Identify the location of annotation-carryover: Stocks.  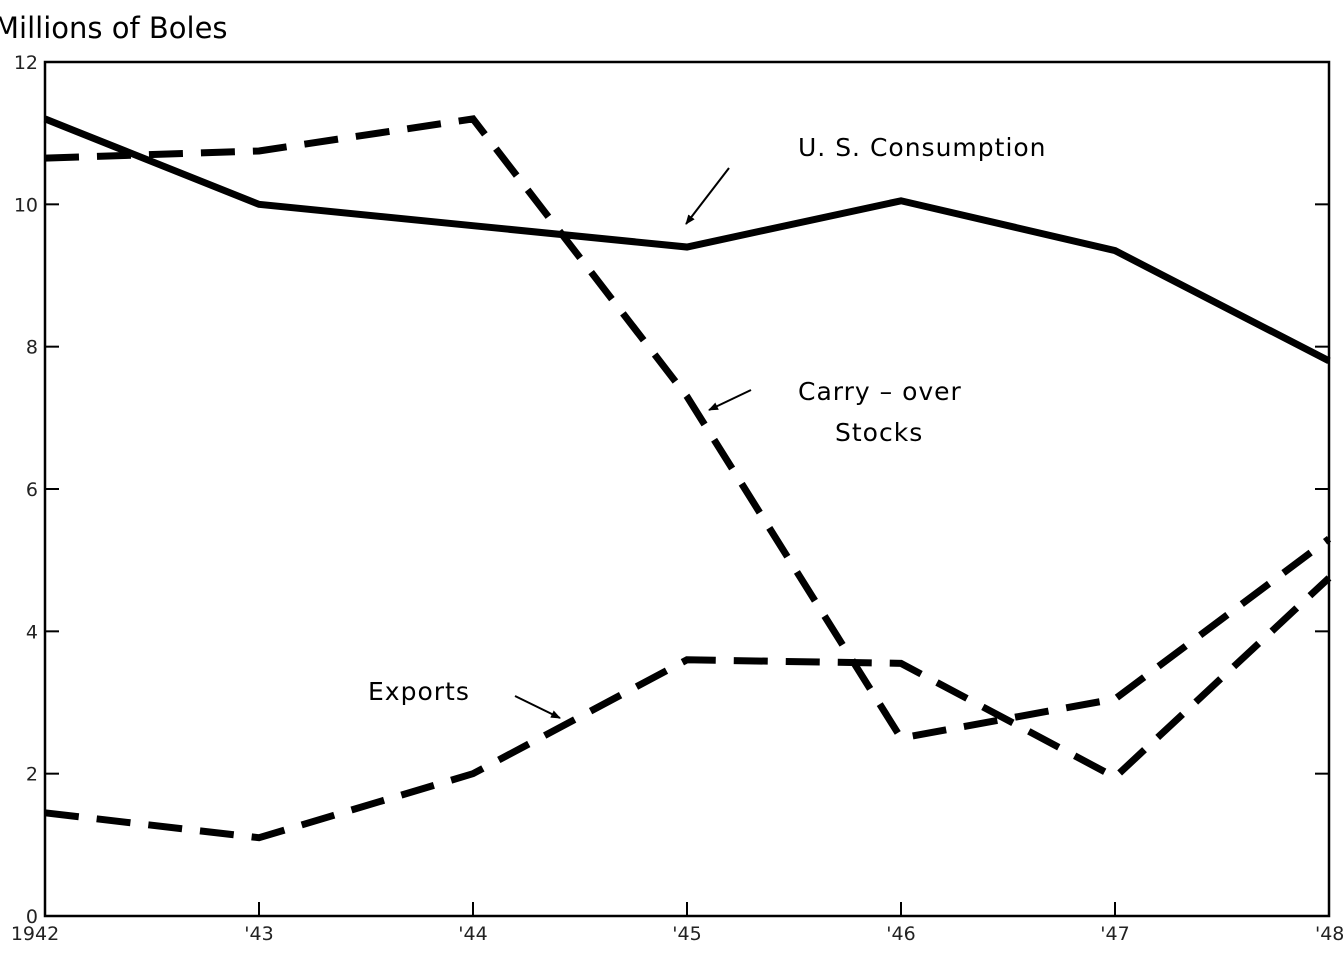
(879, 432).